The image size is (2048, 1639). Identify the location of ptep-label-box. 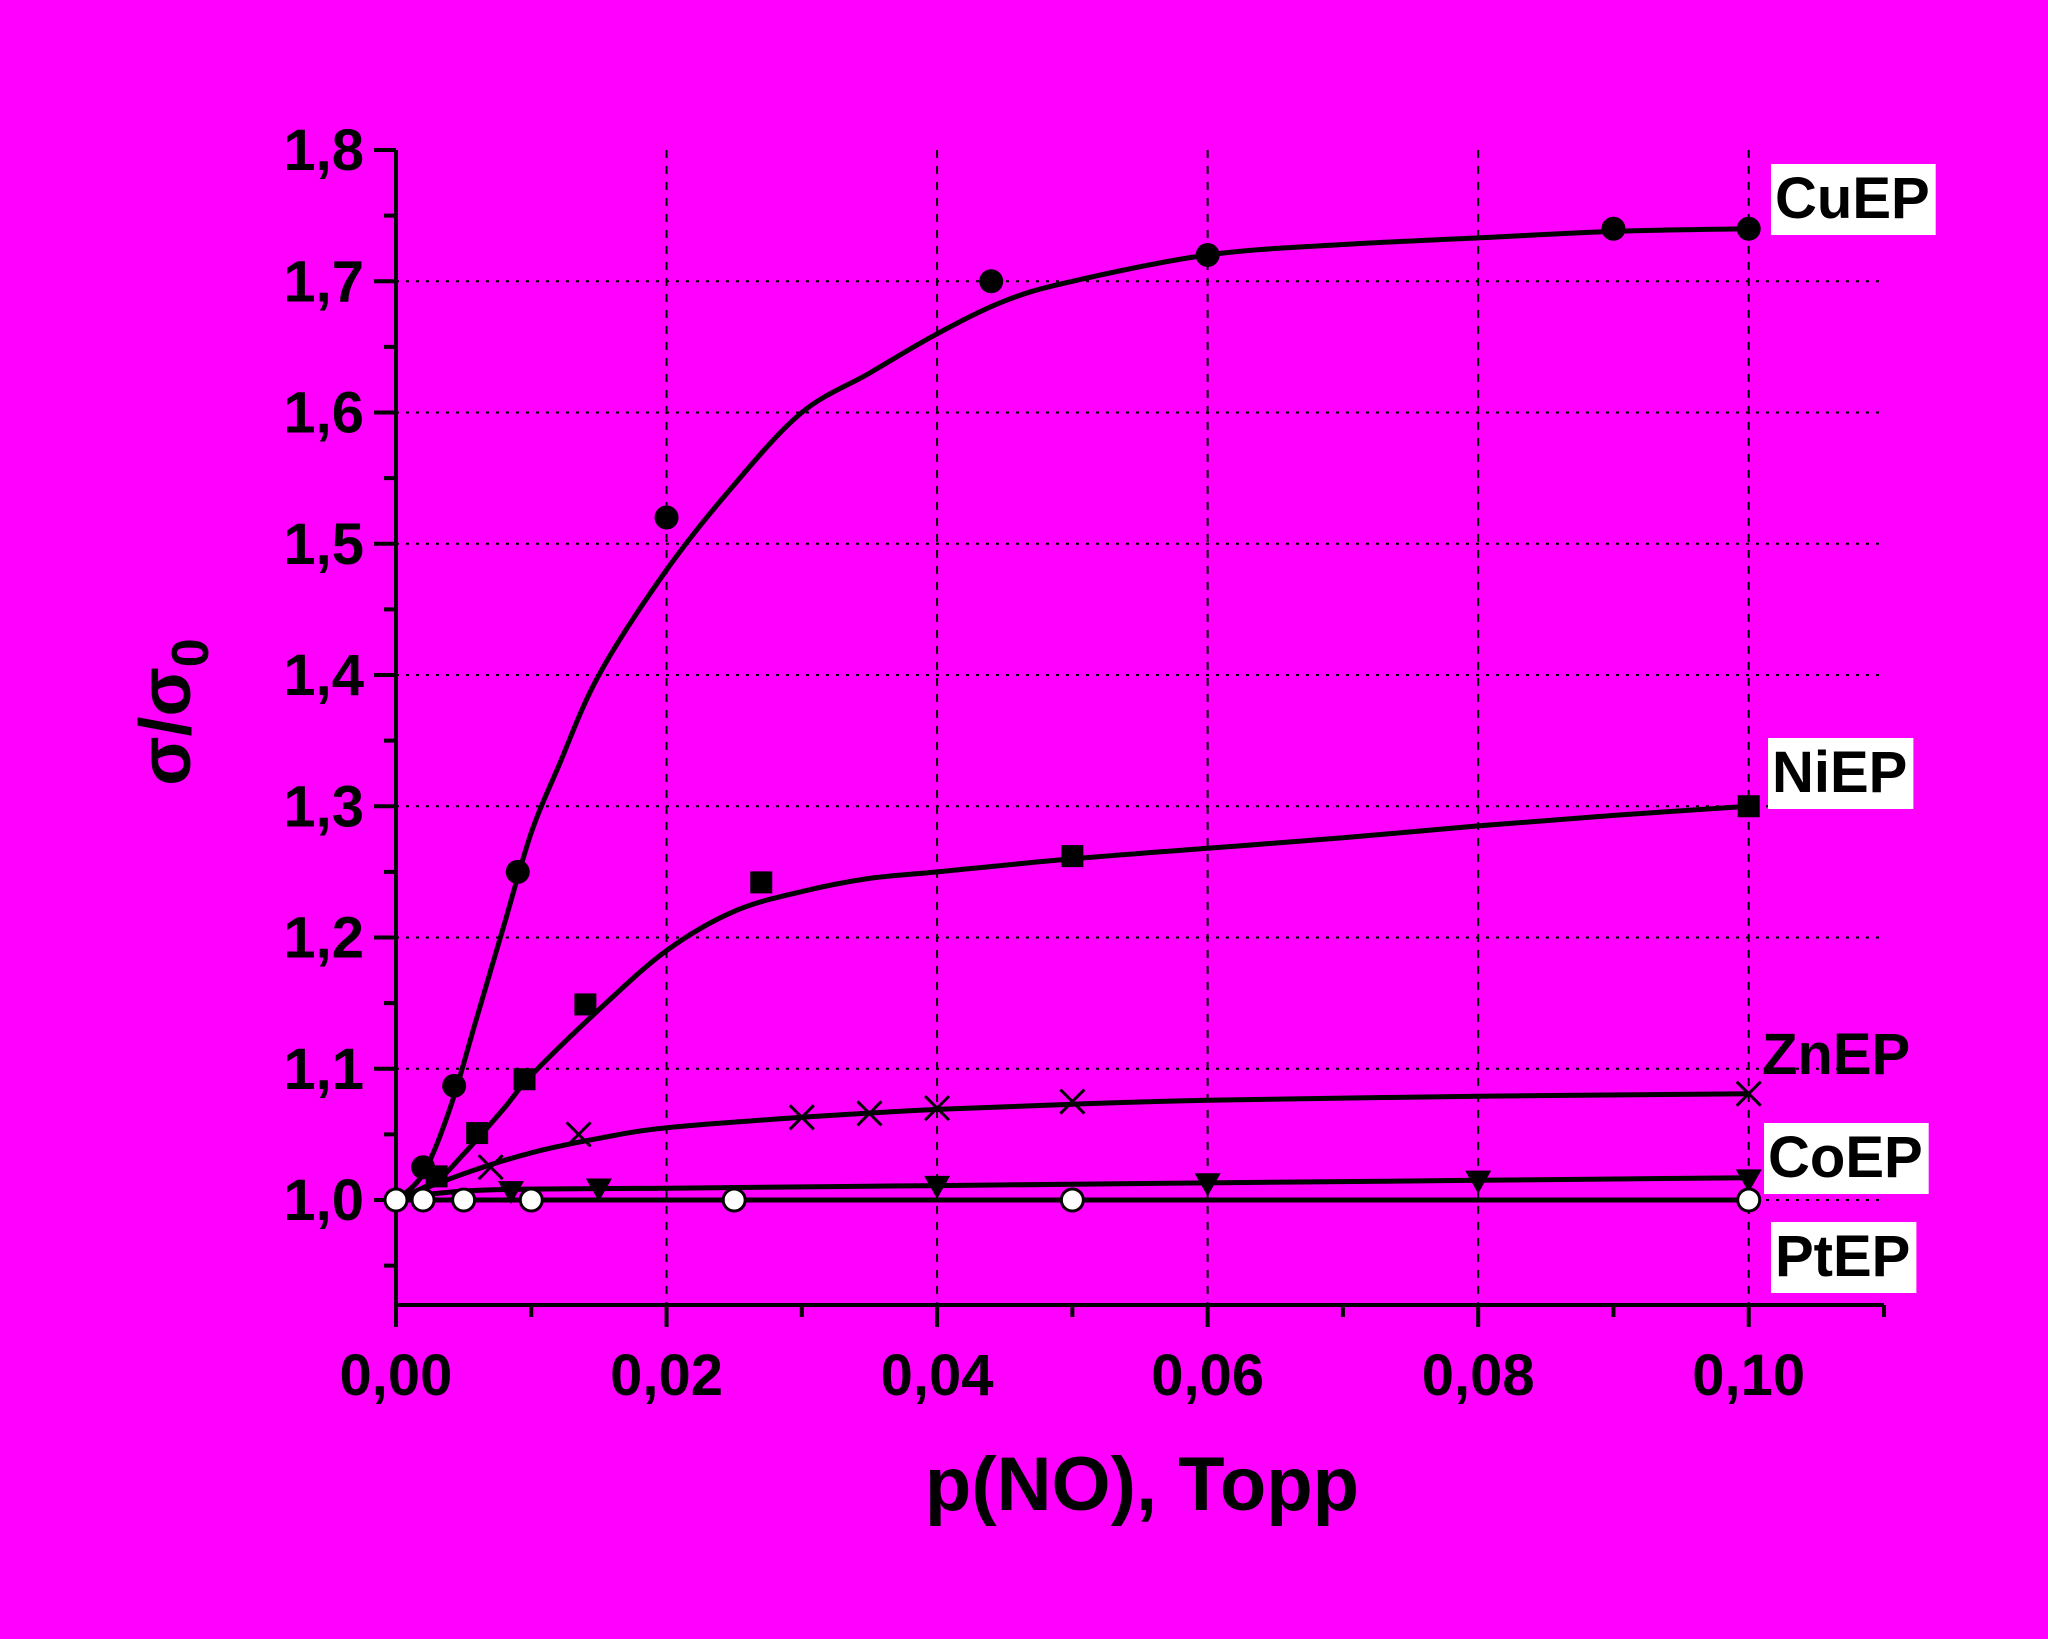
(1844, 1257).